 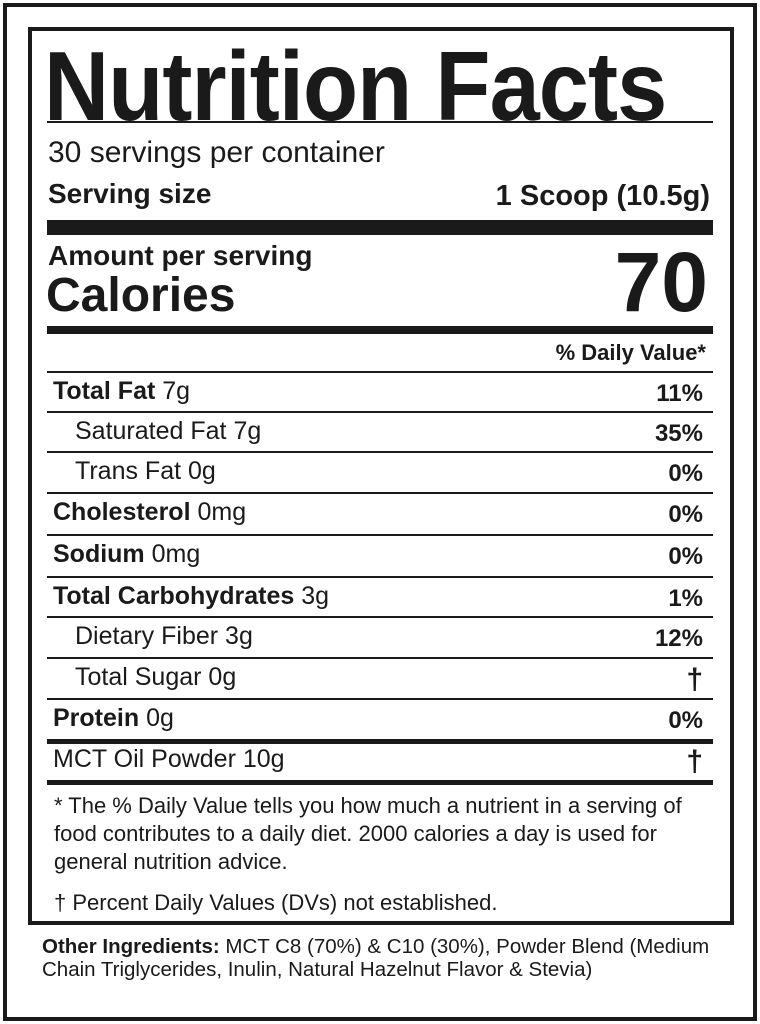 What do you see at coordinates (355, 86) in the screenshot?
I see `title-text: Nutrition Facts` at bounding box center [355, 86].